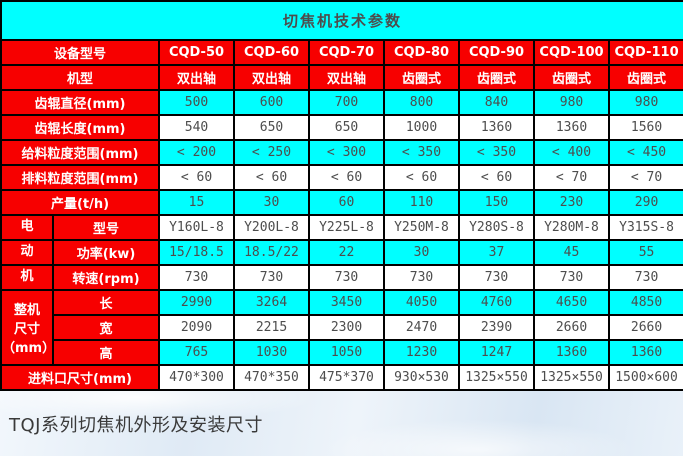 The image size is (683, 456). I want to click on value-cell: 4850, so click(645, 302).